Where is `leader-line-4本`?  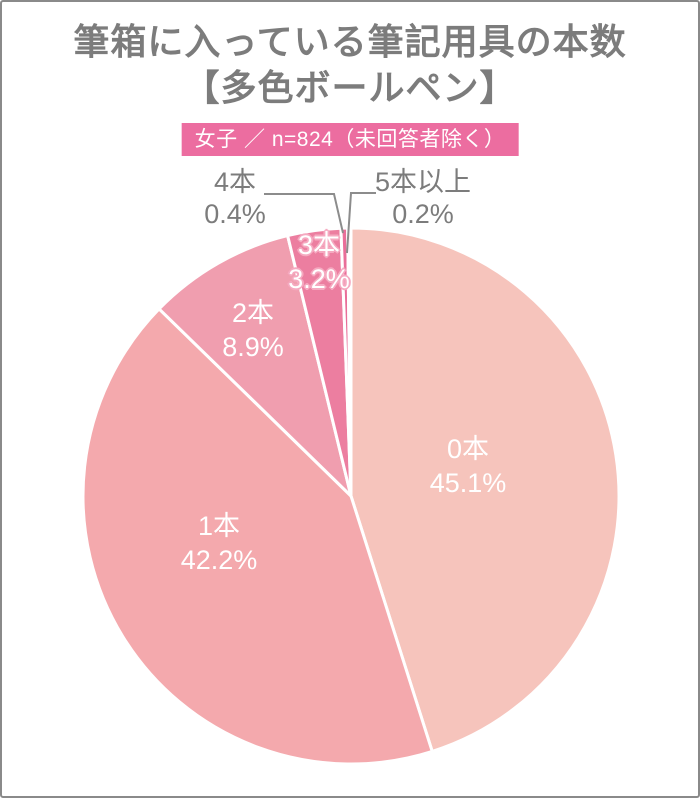 leader-line-4本 is located at coordinates (304, 213).